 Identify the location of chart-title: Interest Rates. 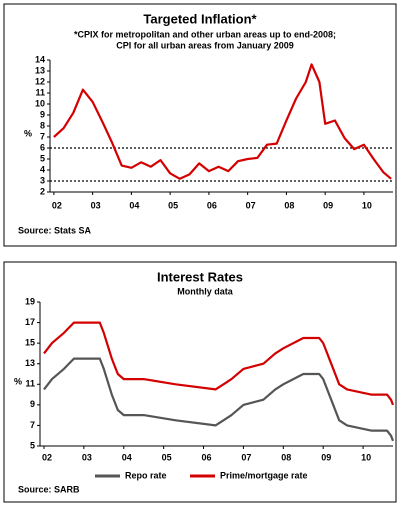
(200, 276).